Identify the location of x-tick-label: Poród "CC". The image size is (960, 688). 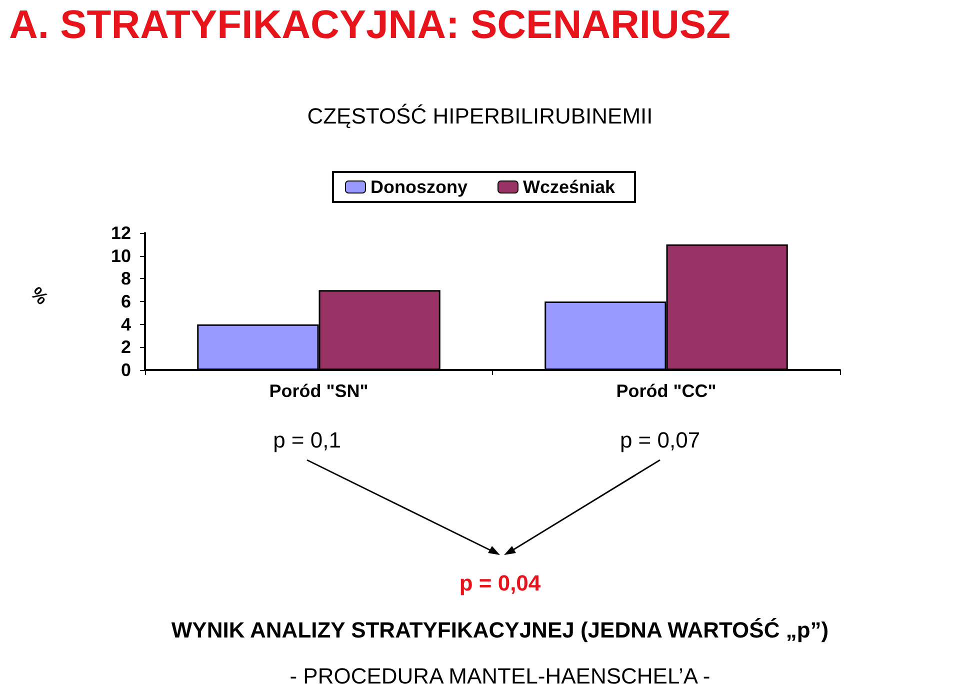
(666, 391).